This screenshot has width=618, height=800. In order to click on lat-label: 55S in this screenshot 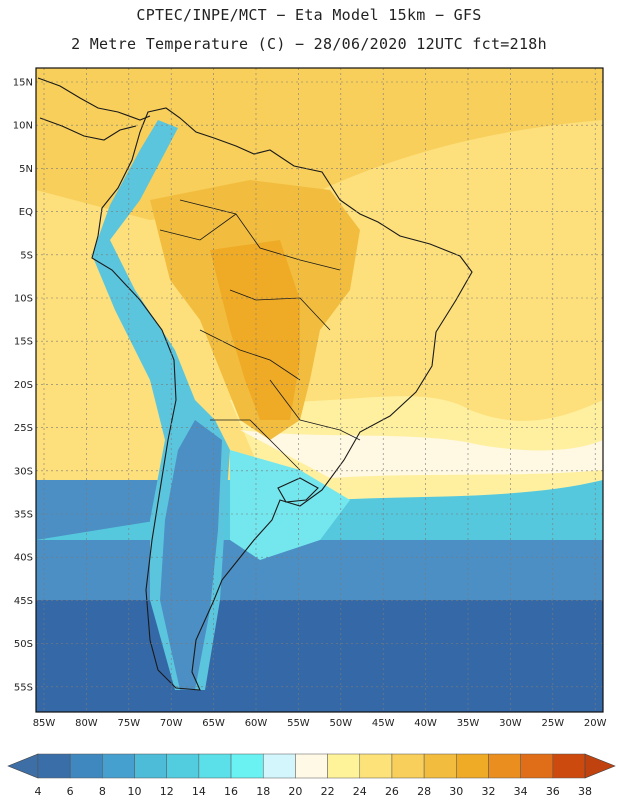, I will do `click(23, 687)`.